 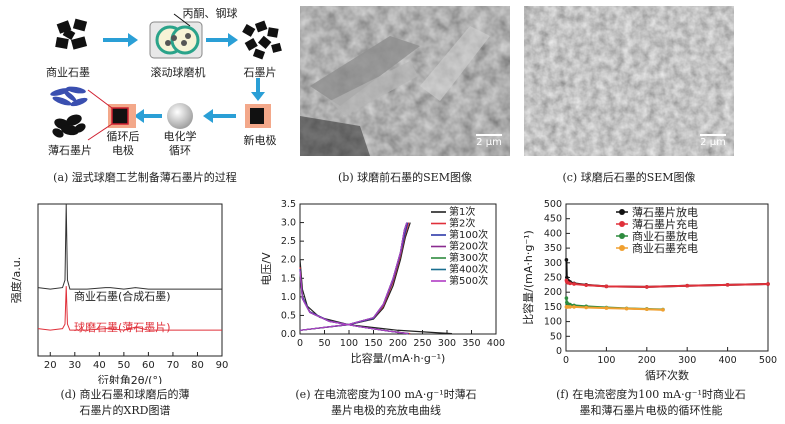 What do you see at coordinates (99, 365) in the screenshot?
I see `x-tick-label: 40` at bounding box center [99, 365].